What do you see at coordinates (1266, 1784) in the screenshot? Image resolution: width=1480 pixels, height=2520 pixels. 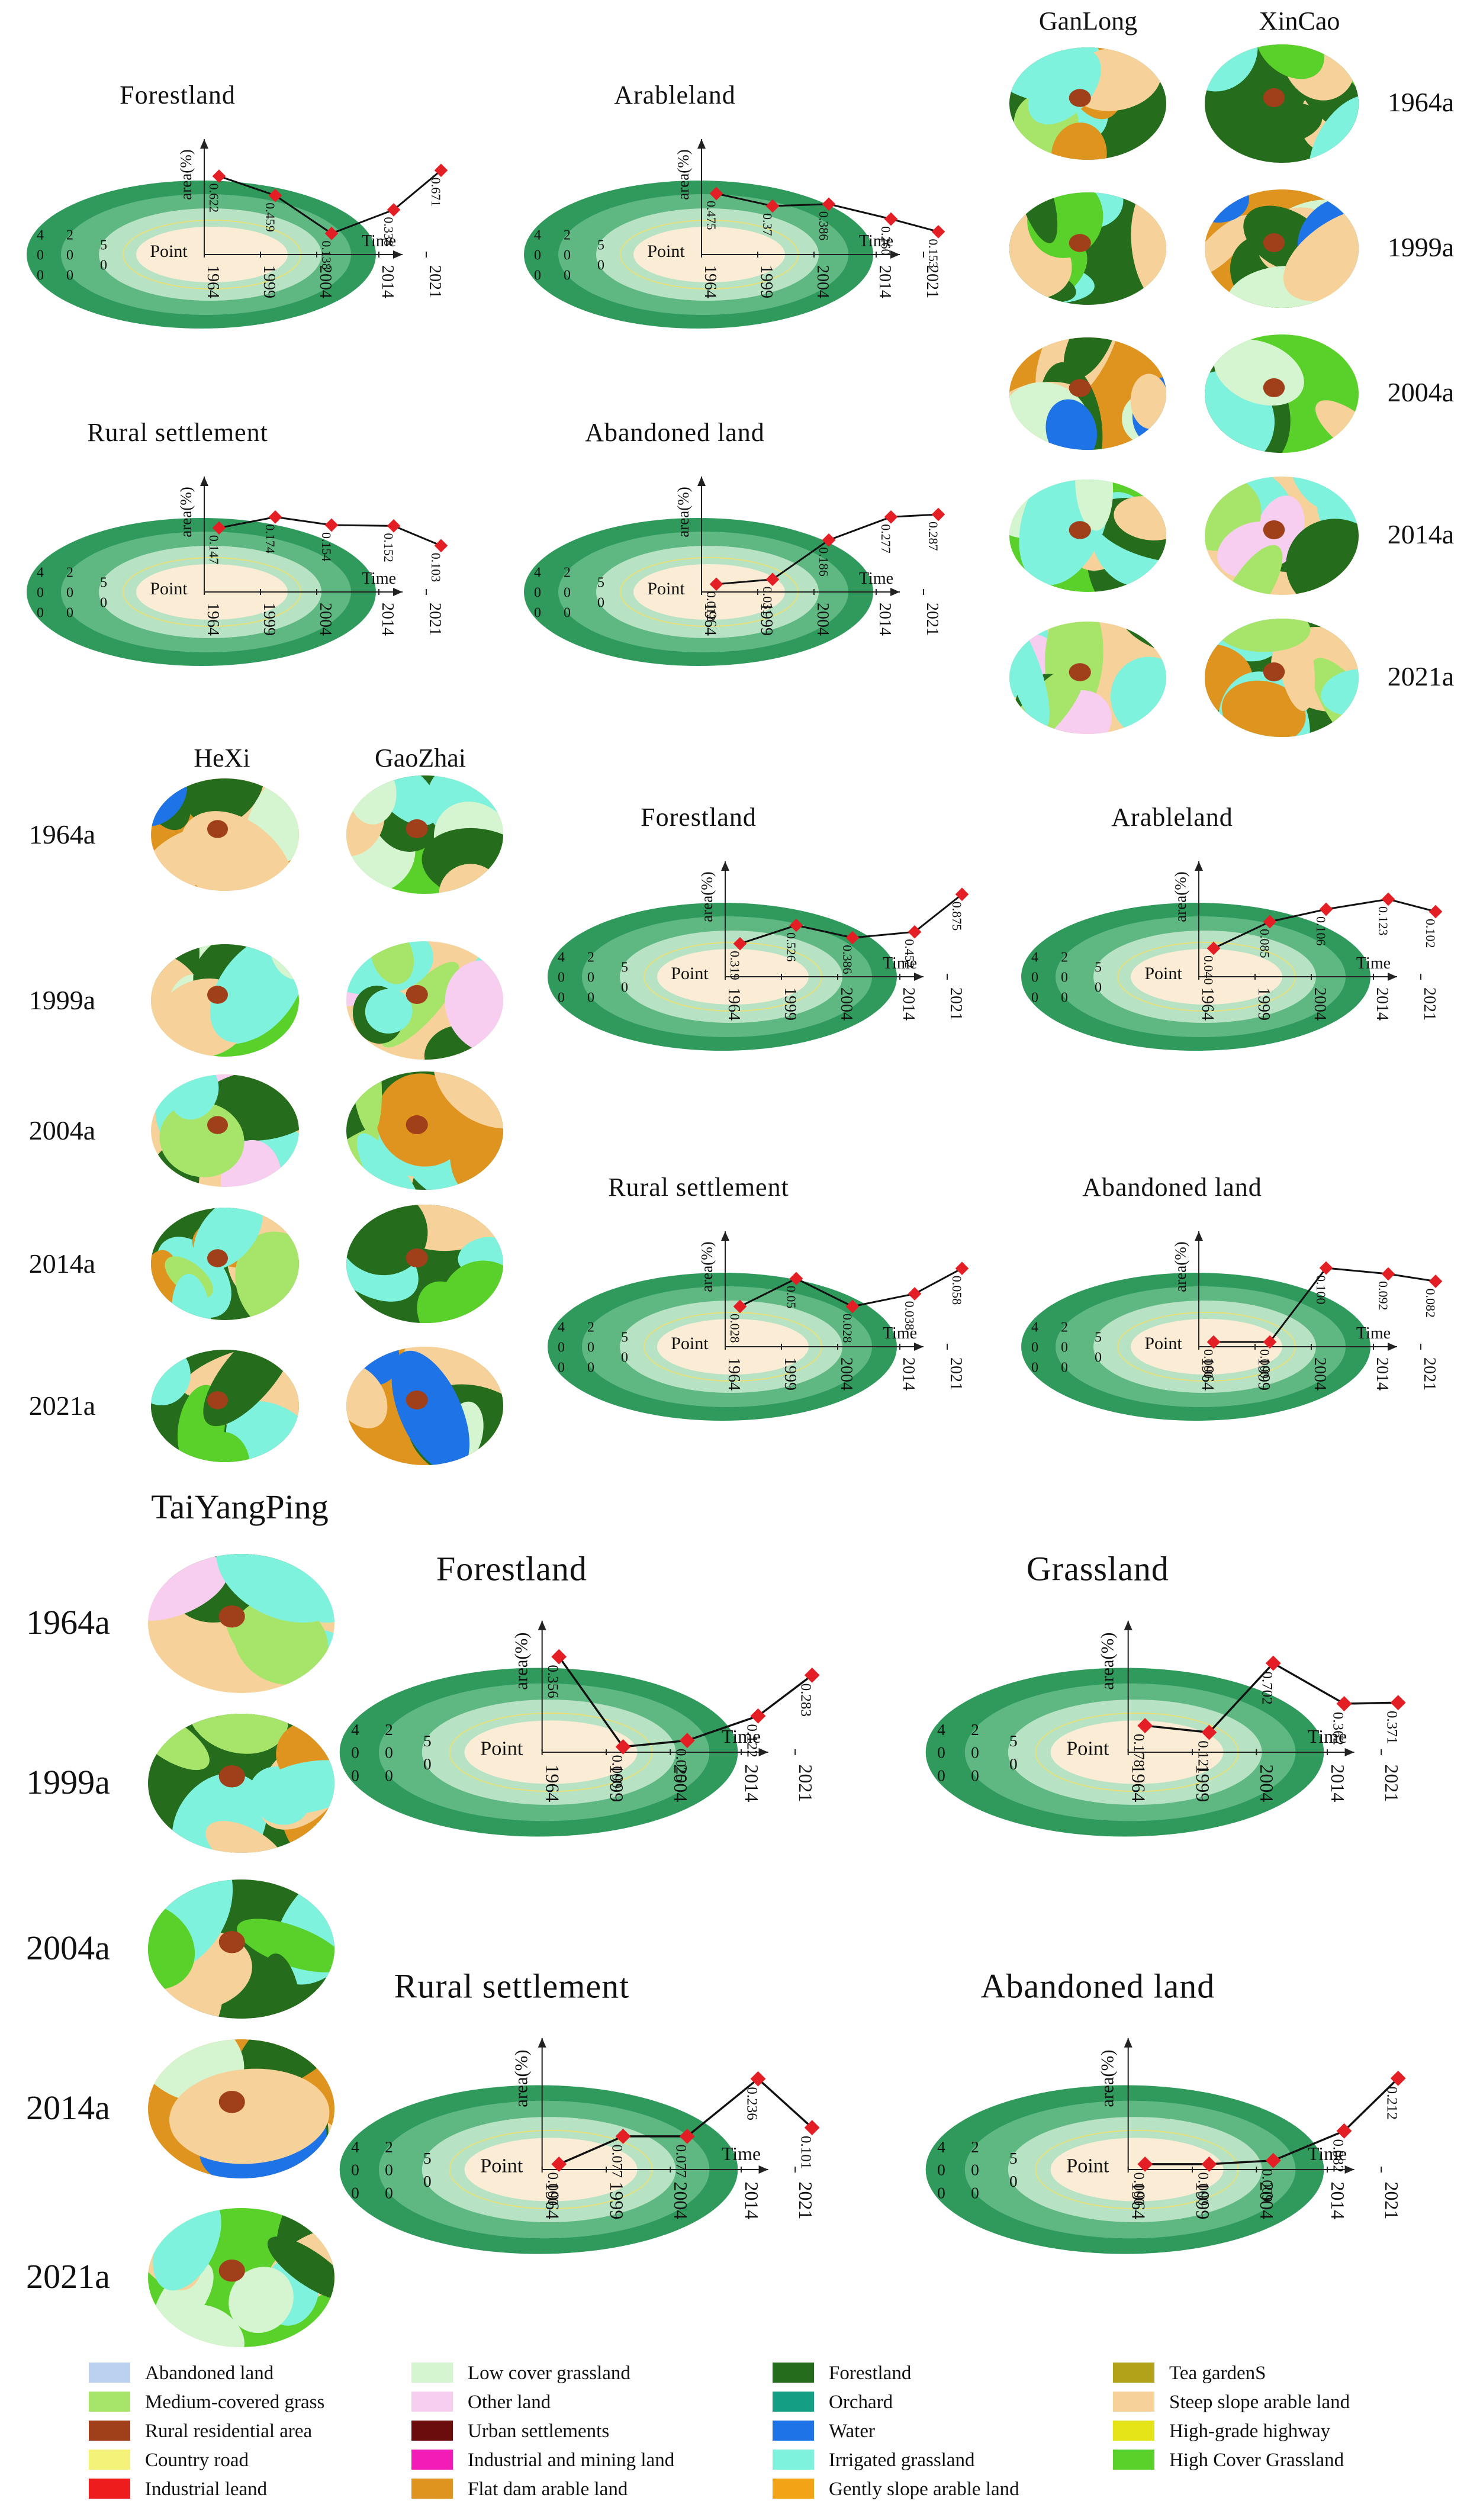 I see `year-label: 2004` at bounding box center [1266, 1784].